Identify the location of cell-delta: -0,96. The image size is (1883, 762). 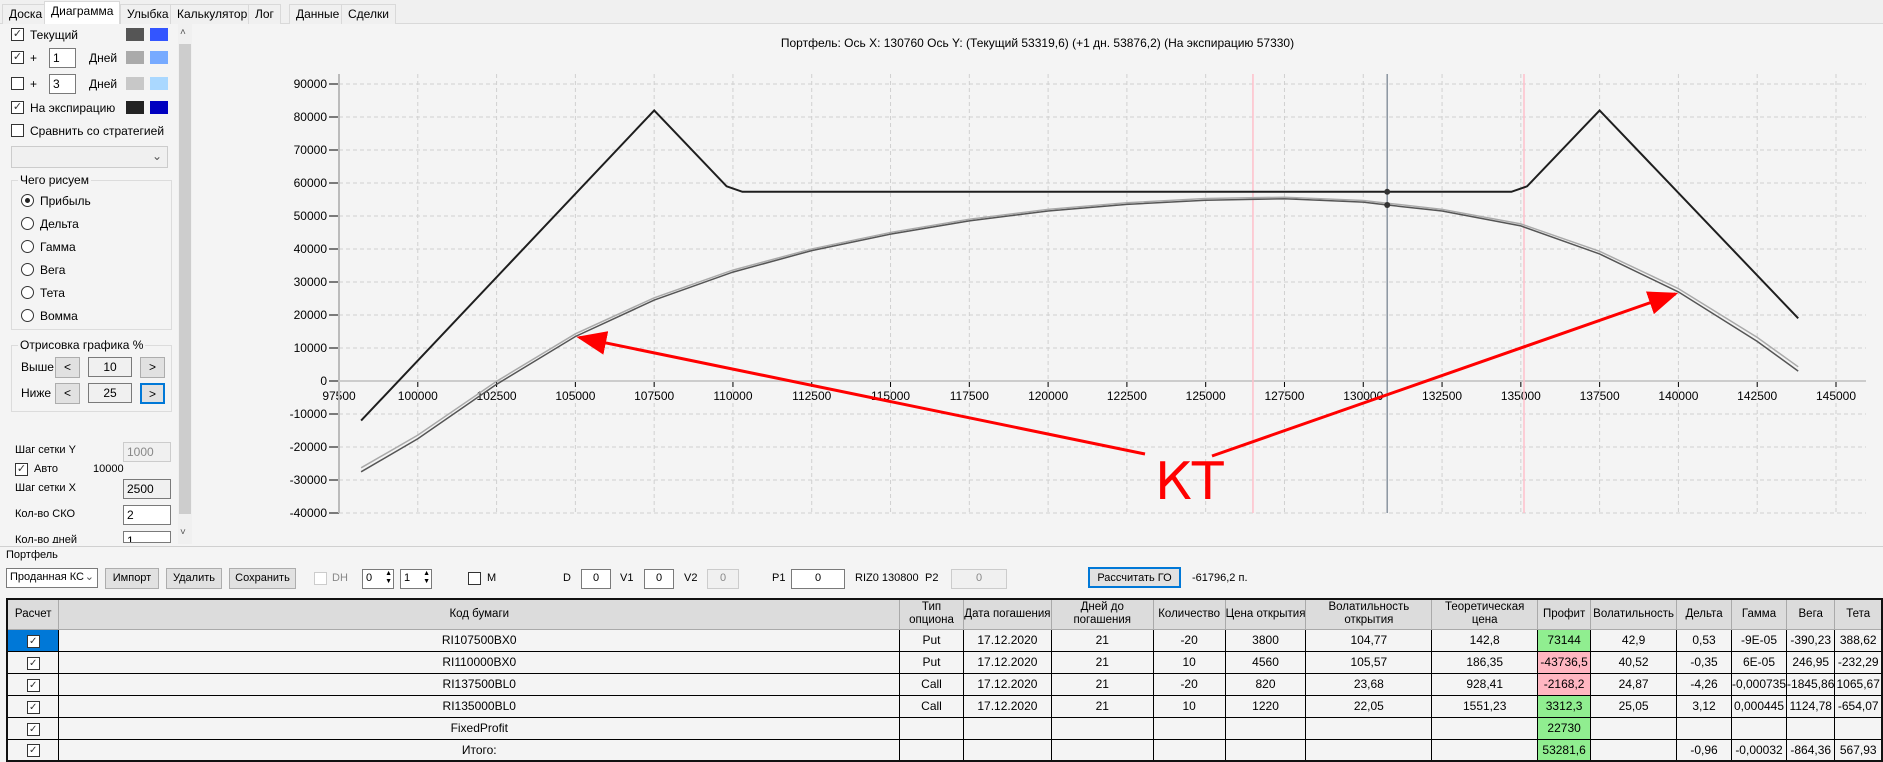
(1704, 750).